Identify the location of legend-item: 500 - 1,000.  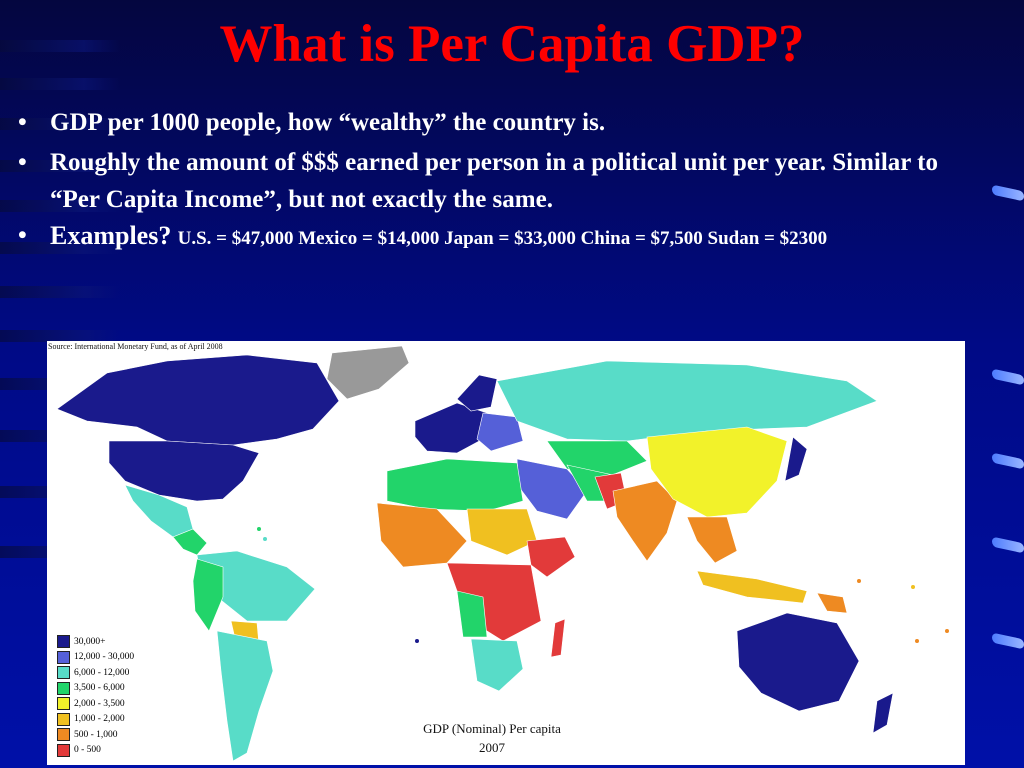
(95, 735).